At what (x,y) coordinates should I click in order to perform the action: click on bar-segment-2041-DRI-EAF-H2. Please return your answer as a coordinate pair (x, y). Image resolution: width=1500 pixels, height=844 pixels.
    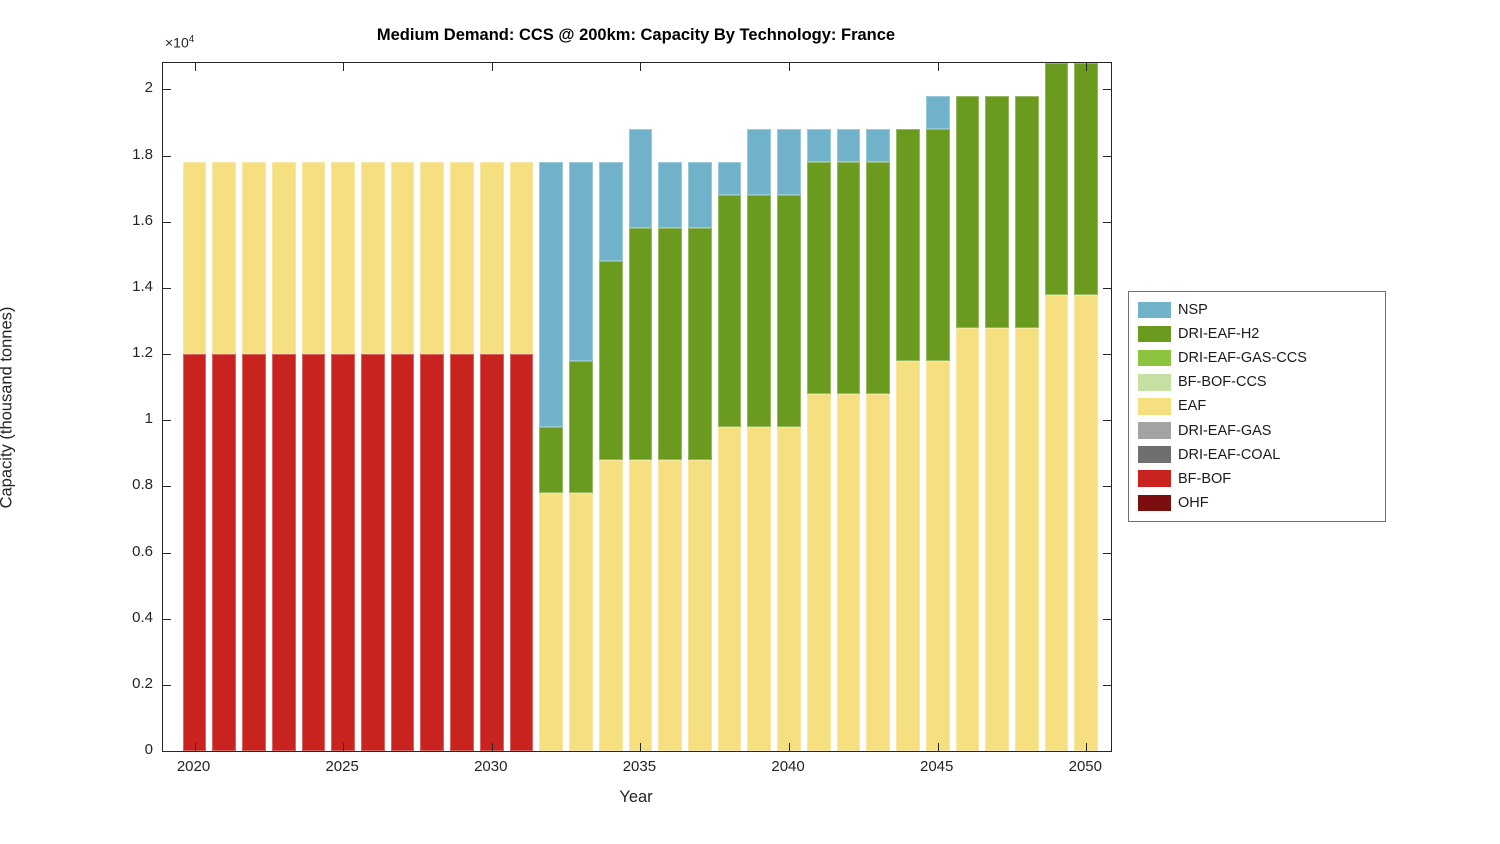
    Looking at the image, I should click on (818, 278).